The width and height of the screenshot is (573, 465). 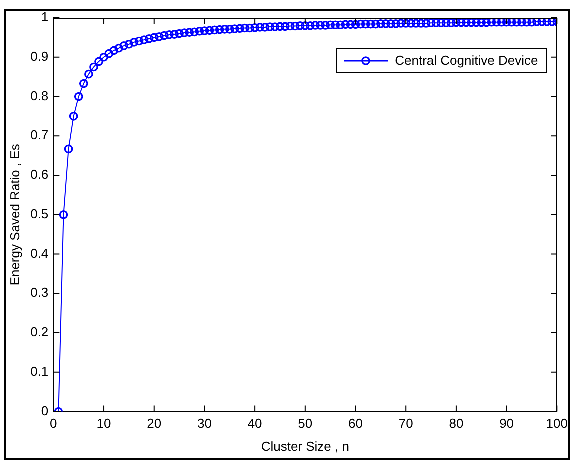 I want to click on x-tick-label: 10, so click(x=104, y=424).